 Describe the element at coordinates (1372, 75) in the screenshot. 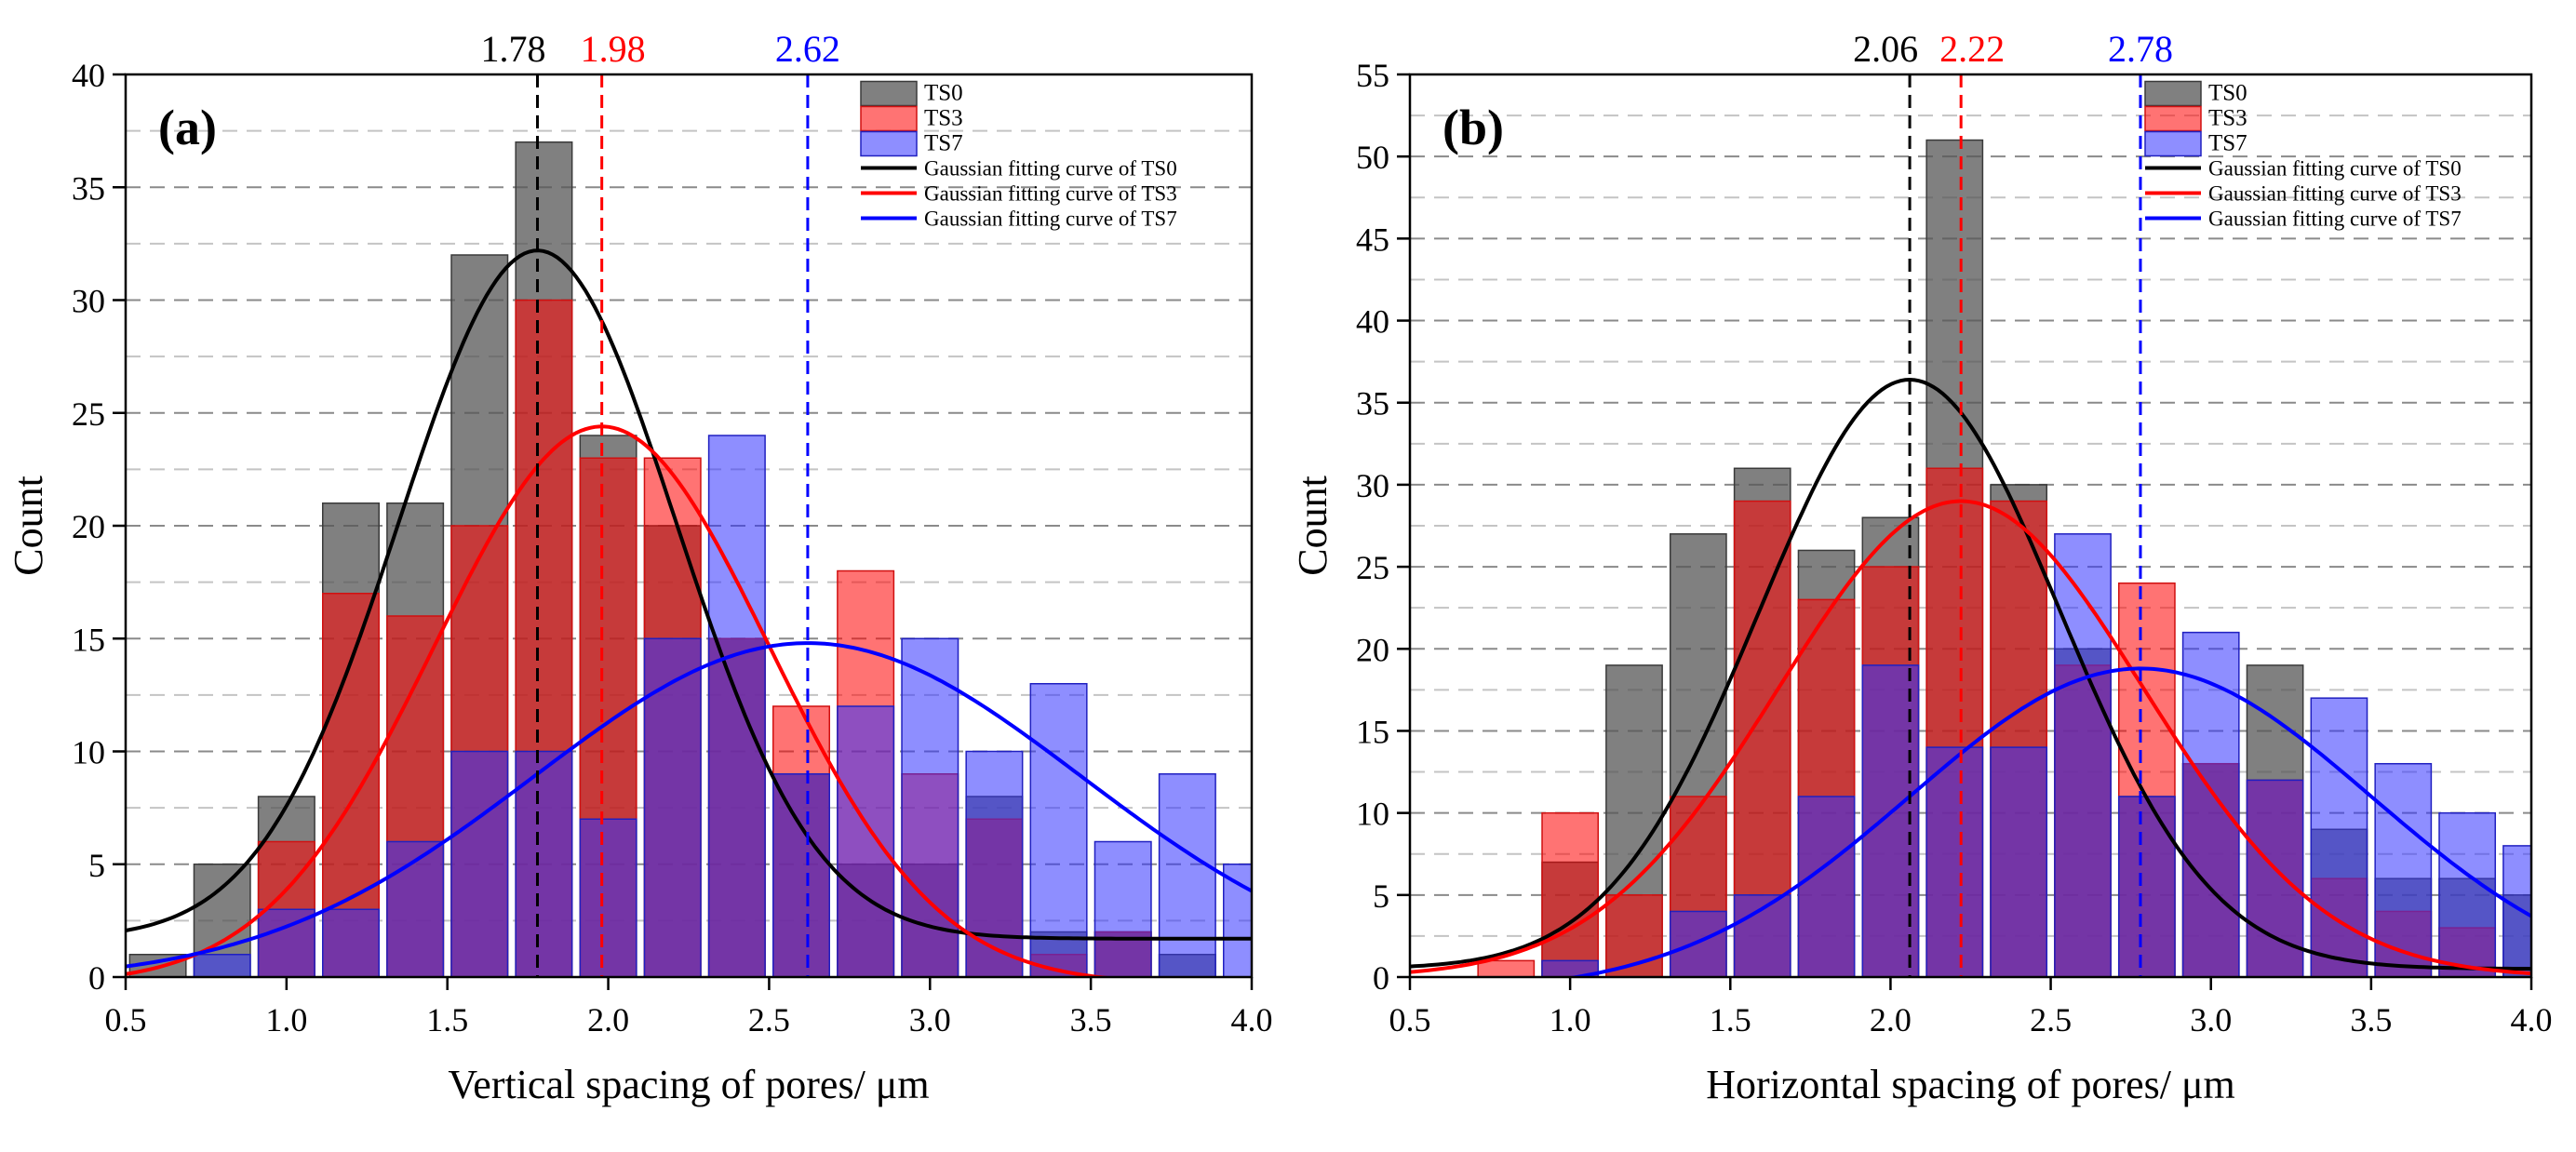

I see `y-tick-label: 55` at that location.